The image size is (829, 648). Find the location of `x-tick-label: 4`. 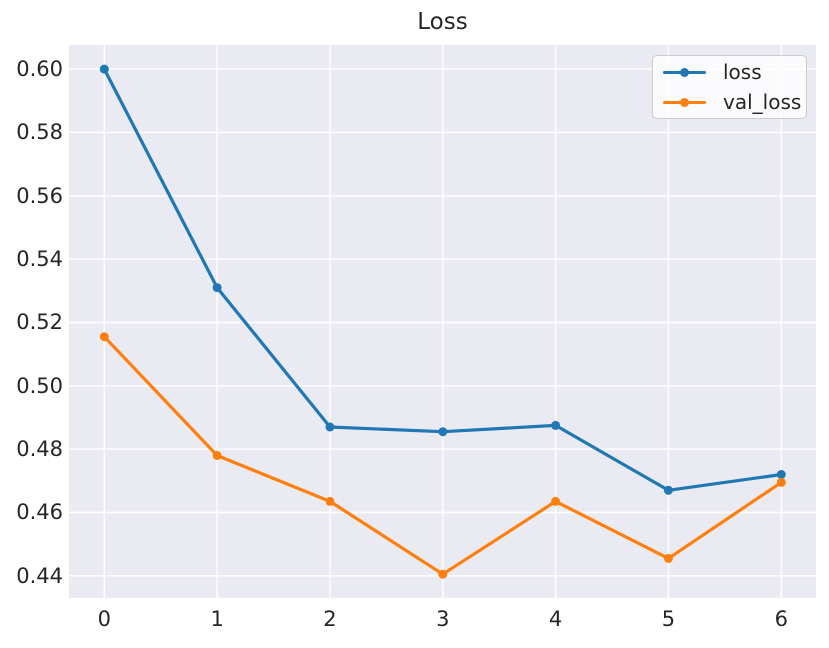

x-tick-label: 4 is located at coordinates (555, 619).